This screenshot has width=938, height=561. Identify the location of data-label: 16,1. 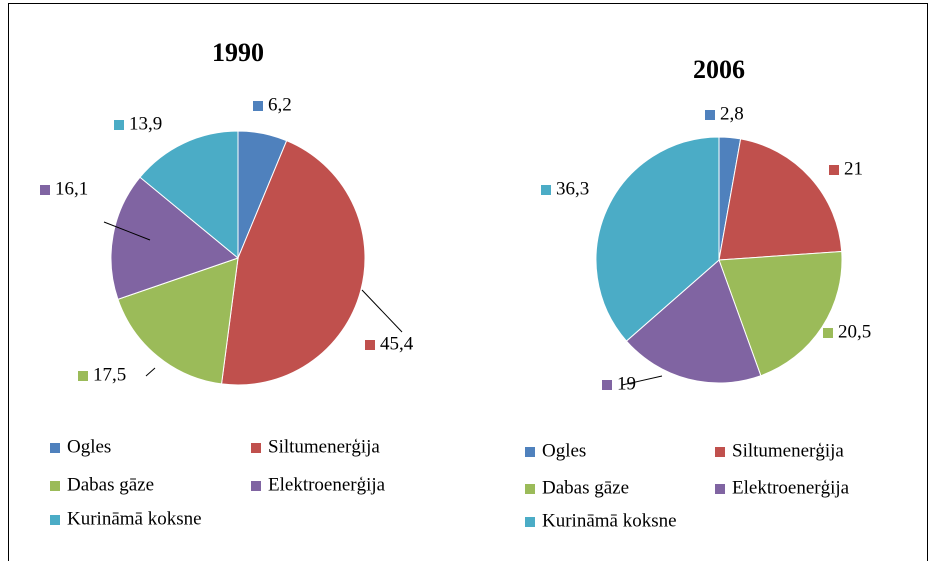
(71, 188).